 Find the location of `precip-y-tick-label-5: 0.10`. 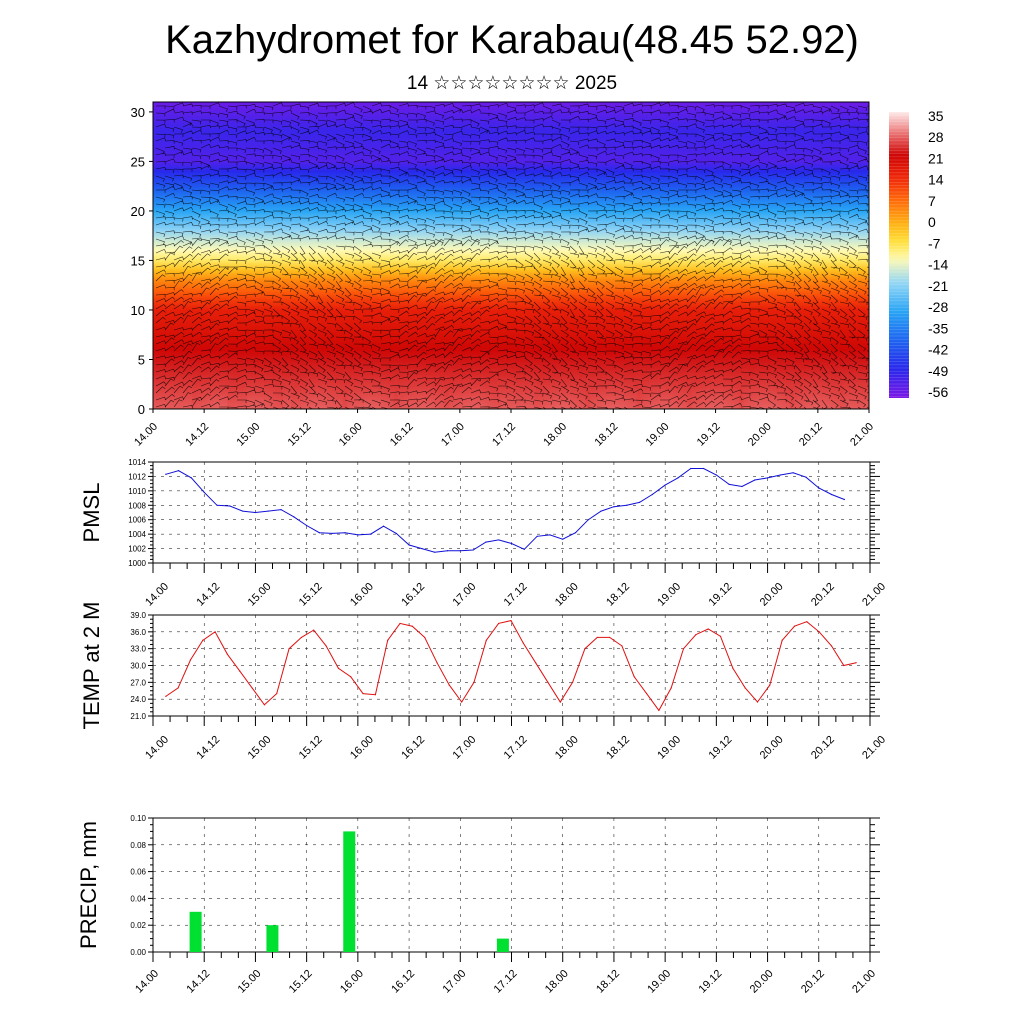

precip-y-tick-label-5: 0.10 is located at coordinates (138, 818).